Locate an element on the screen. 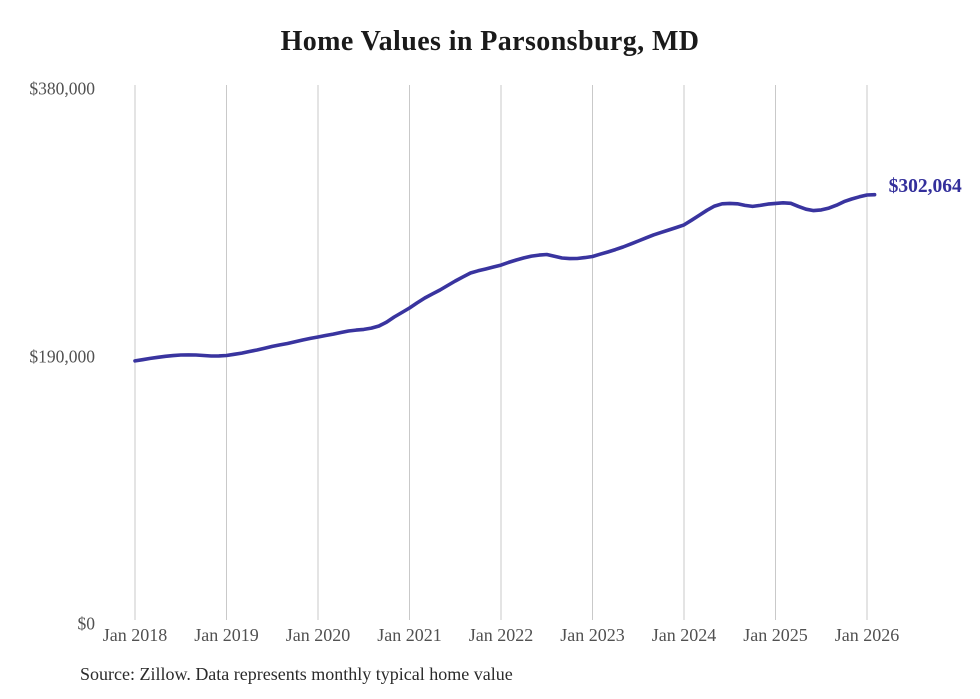  y-tick-label: $380,000 is located at coordinates (62, 88).